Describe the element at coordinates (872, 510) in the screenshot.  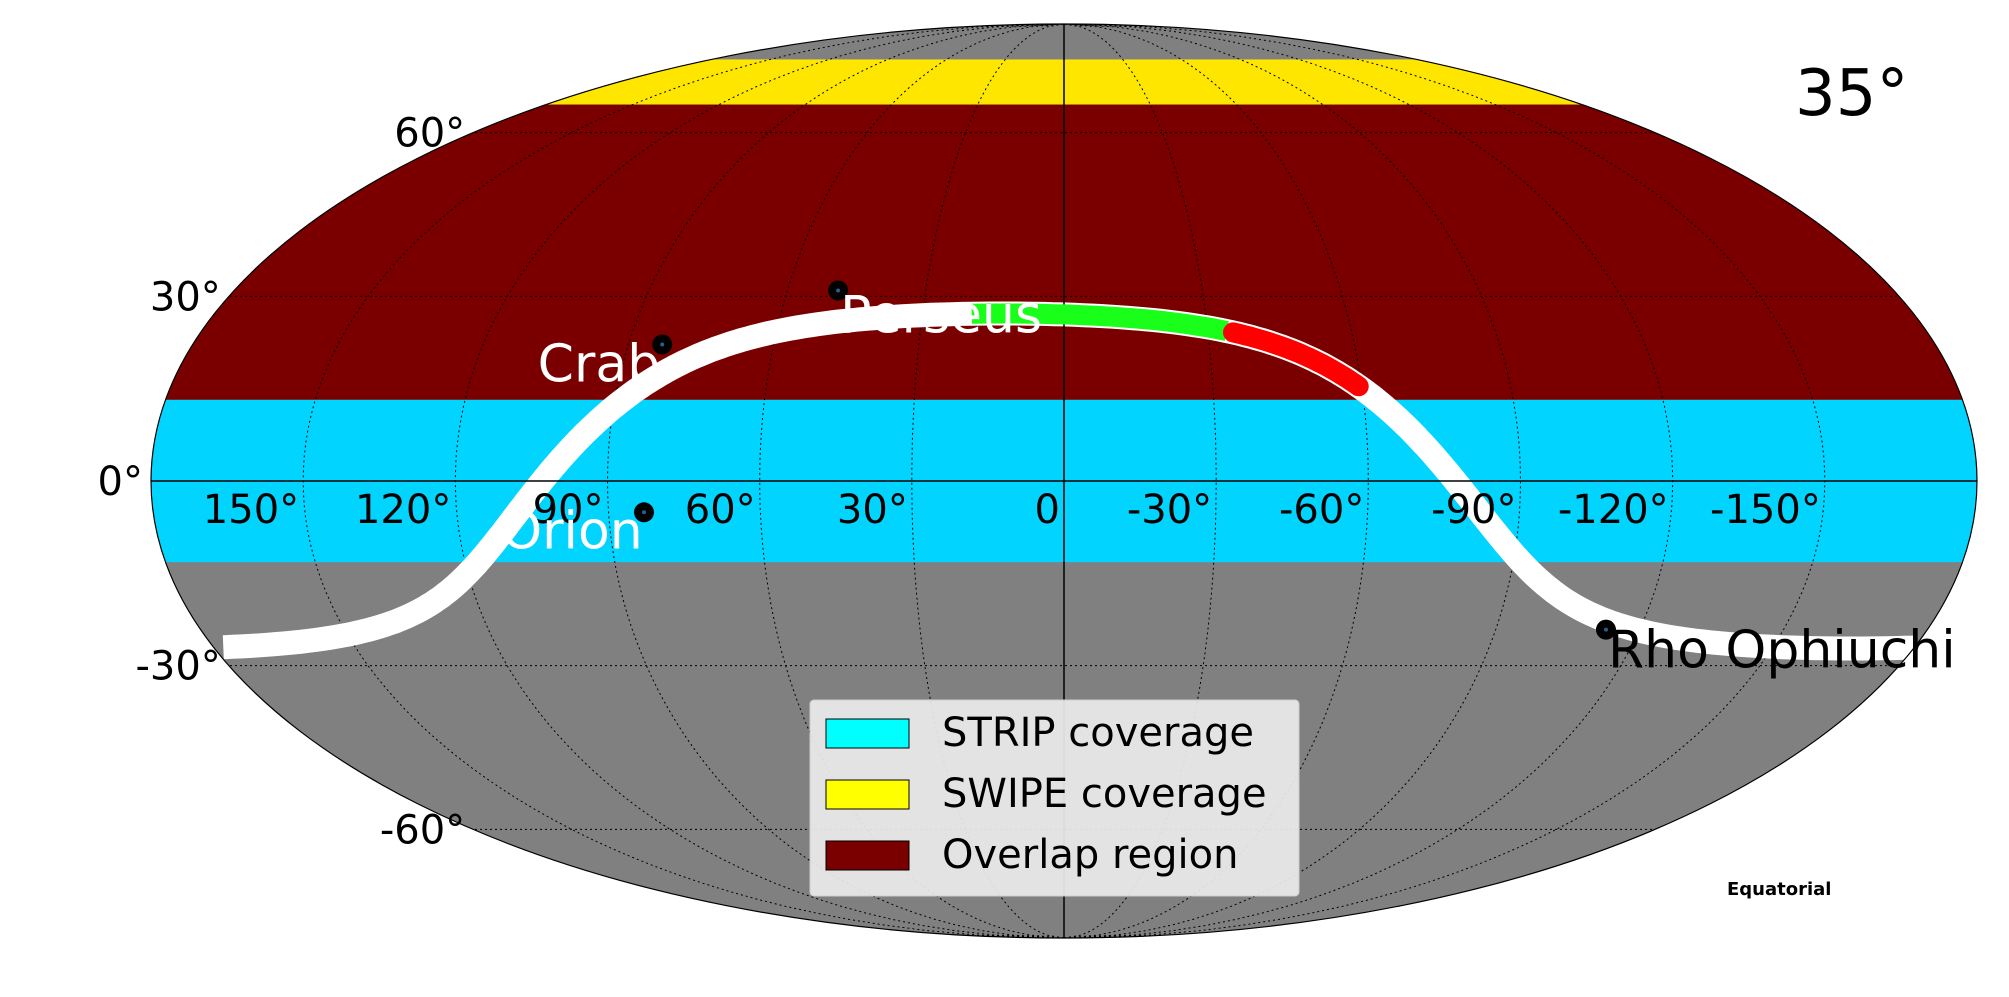
I see `longitude-label: 30°` at that location.